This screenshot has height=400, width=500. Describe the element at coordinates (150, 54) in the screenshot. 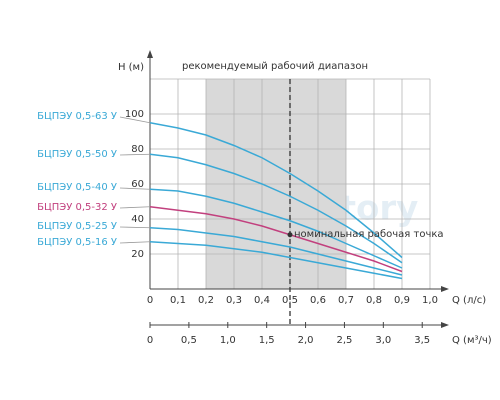

I see `y-axis-arrow` at that location.